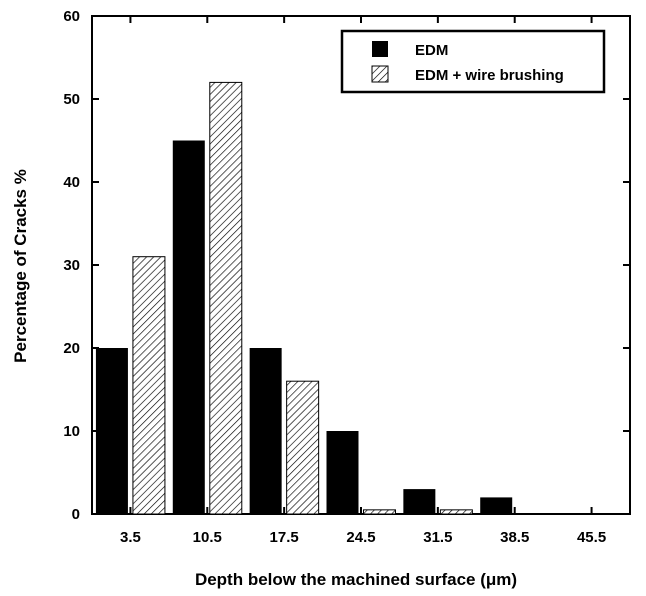 The image size is (646, 596). I want to click on x-tick-label: 38.5, so click(514, 537).